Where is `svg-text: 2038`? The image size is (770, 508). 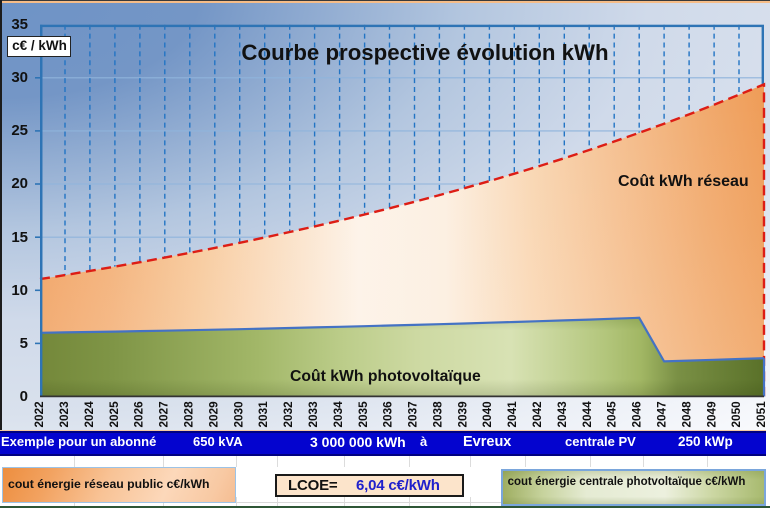
svg-text: 2038 is located at coordinates (438, 414).